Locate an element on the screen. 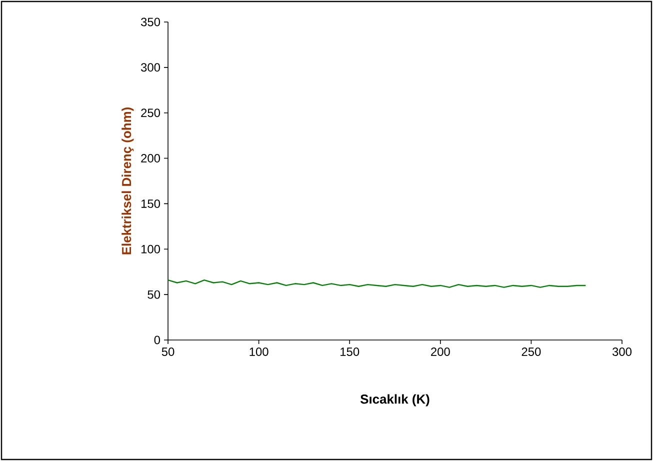  x-axis-title: Sıcaklık (K) is located at coordinates (395, 400).